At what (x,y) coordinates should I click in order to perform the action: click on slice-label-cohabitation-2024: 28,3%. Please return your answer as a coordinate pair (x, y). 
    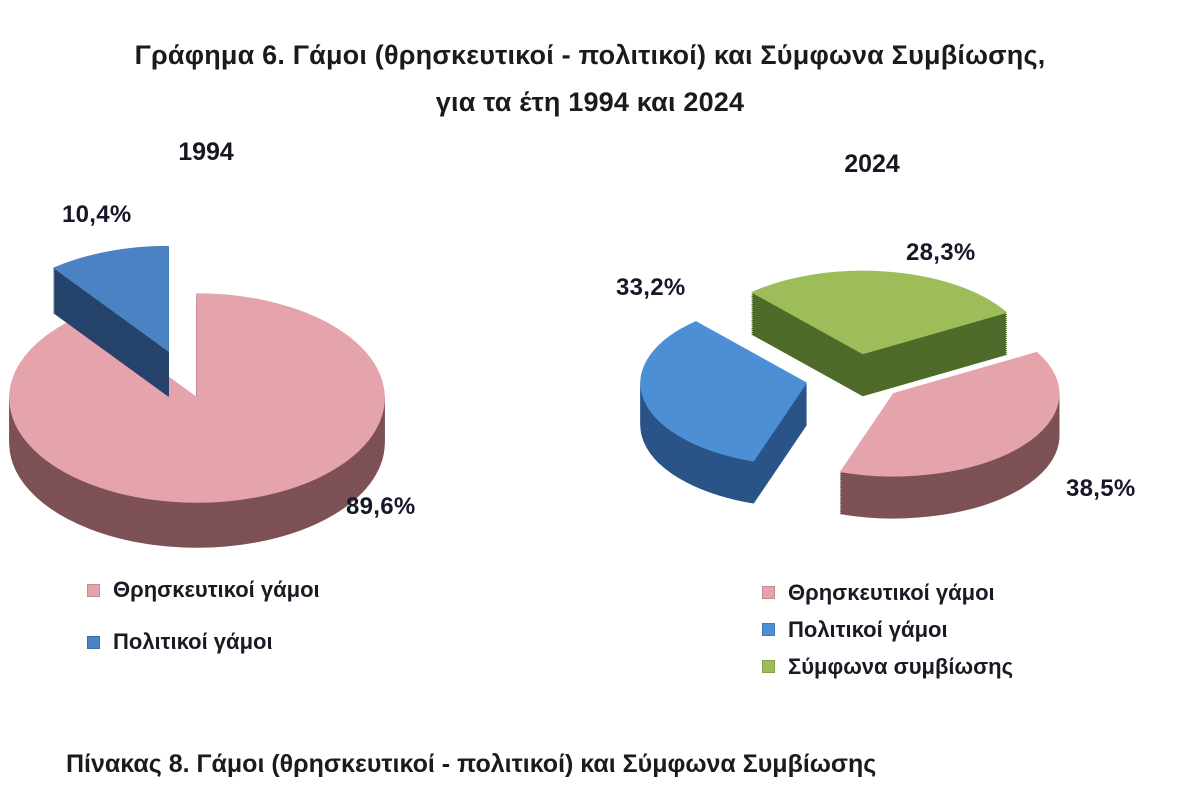
    Looking at the image, I should click on (941, 252).